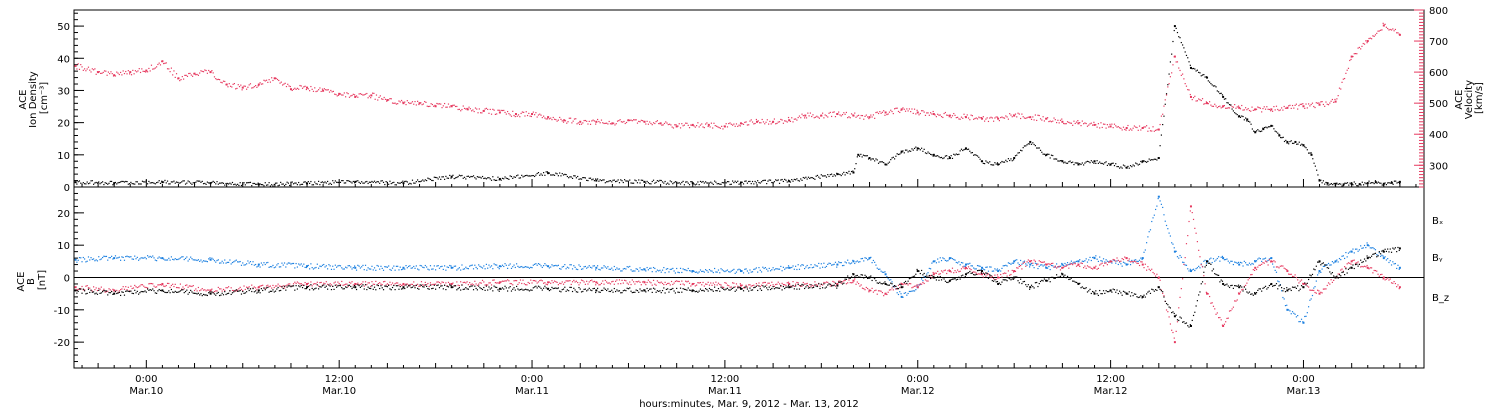 The width and height of the screenshot is (1500, 410). I want to click on time-tick-label: 0:00, so click(918, 379).